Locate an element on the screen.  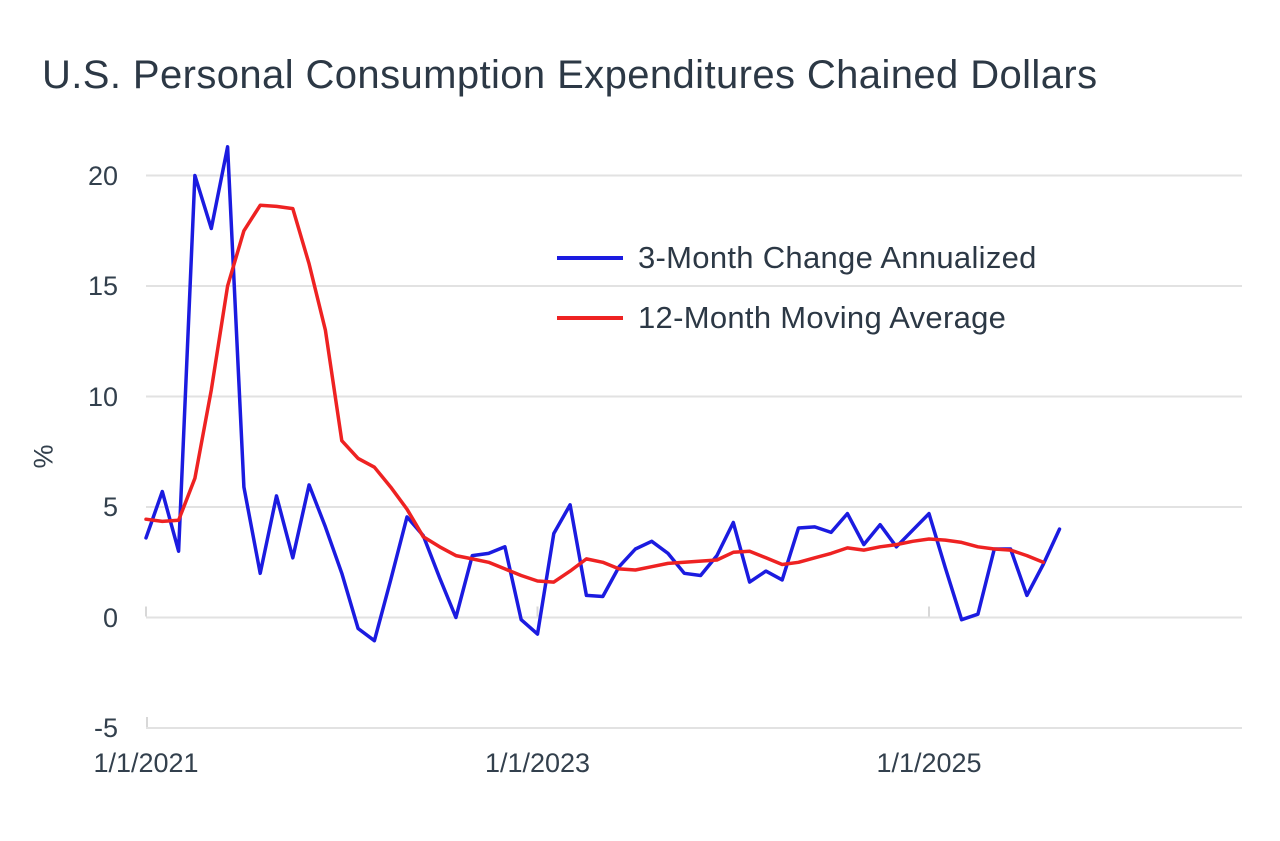
y-tick-0: 0 is located at coordinates (110, 617).